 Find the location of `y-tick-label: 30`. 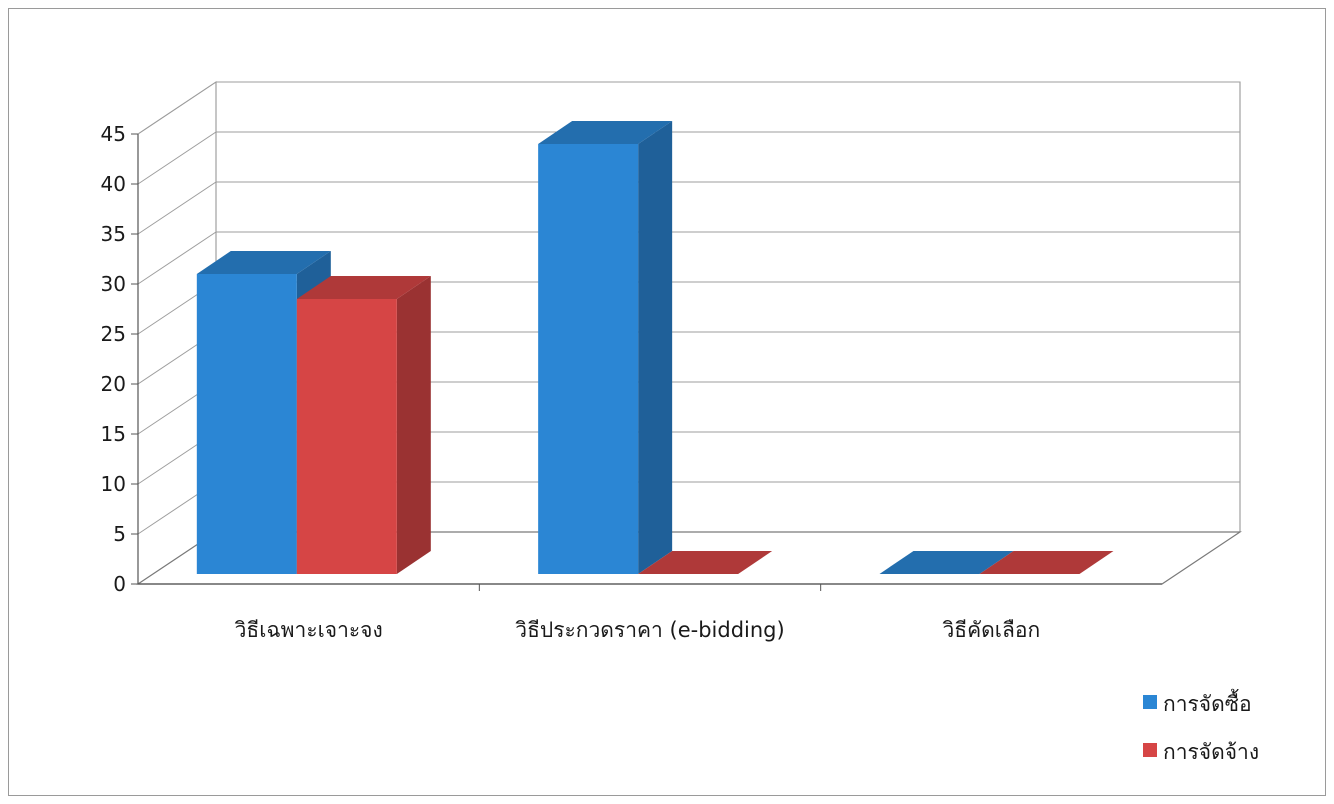

y-tick-label: 30 is located at coordinates (113, 284).